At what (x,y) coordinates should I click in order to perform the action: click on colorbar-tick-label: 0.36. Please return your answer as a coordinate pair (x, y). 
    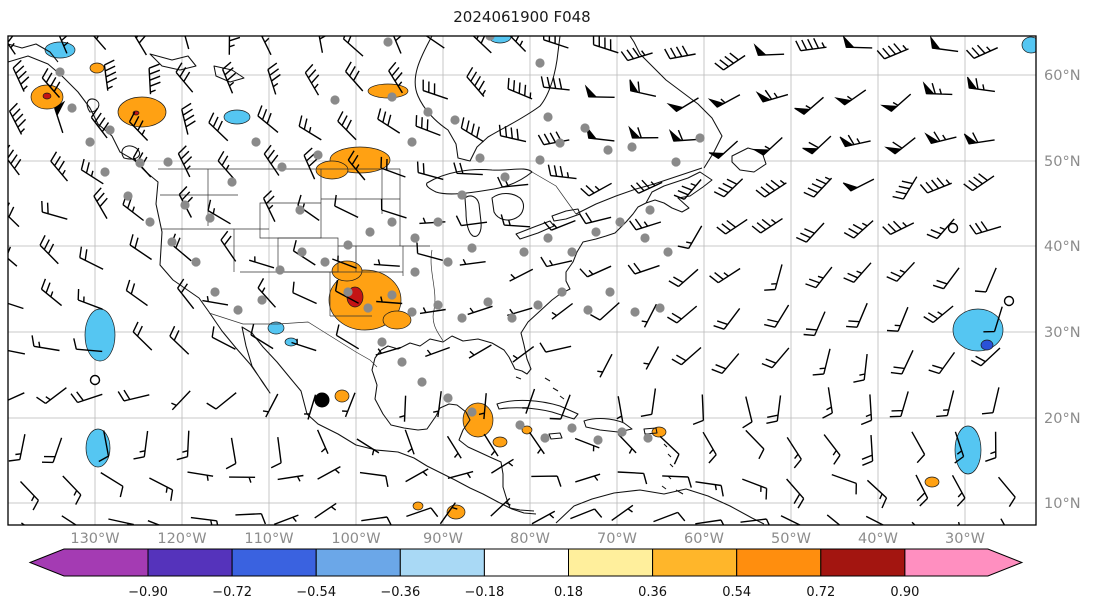
    Looking at the image, I should click on (652, 592).